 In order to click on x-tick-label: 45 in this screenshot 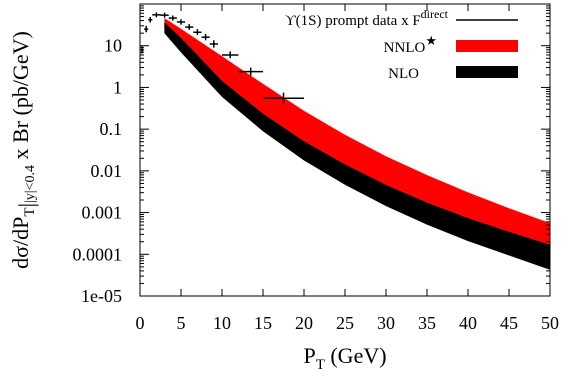, I will do `click(509, 323)`.